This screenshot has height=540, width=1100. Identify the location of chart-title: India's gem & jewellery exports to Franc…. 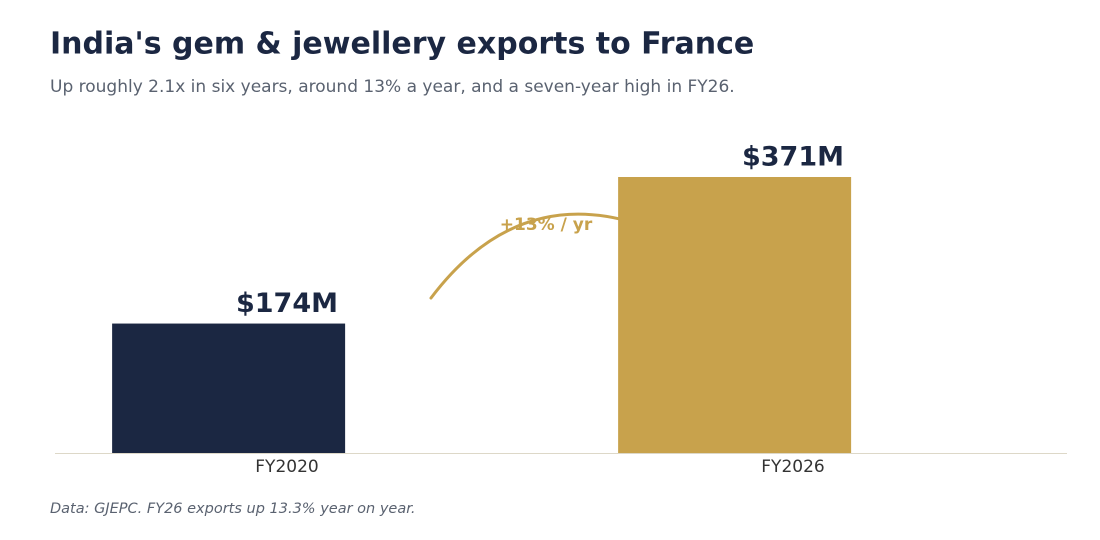
(402, 44).